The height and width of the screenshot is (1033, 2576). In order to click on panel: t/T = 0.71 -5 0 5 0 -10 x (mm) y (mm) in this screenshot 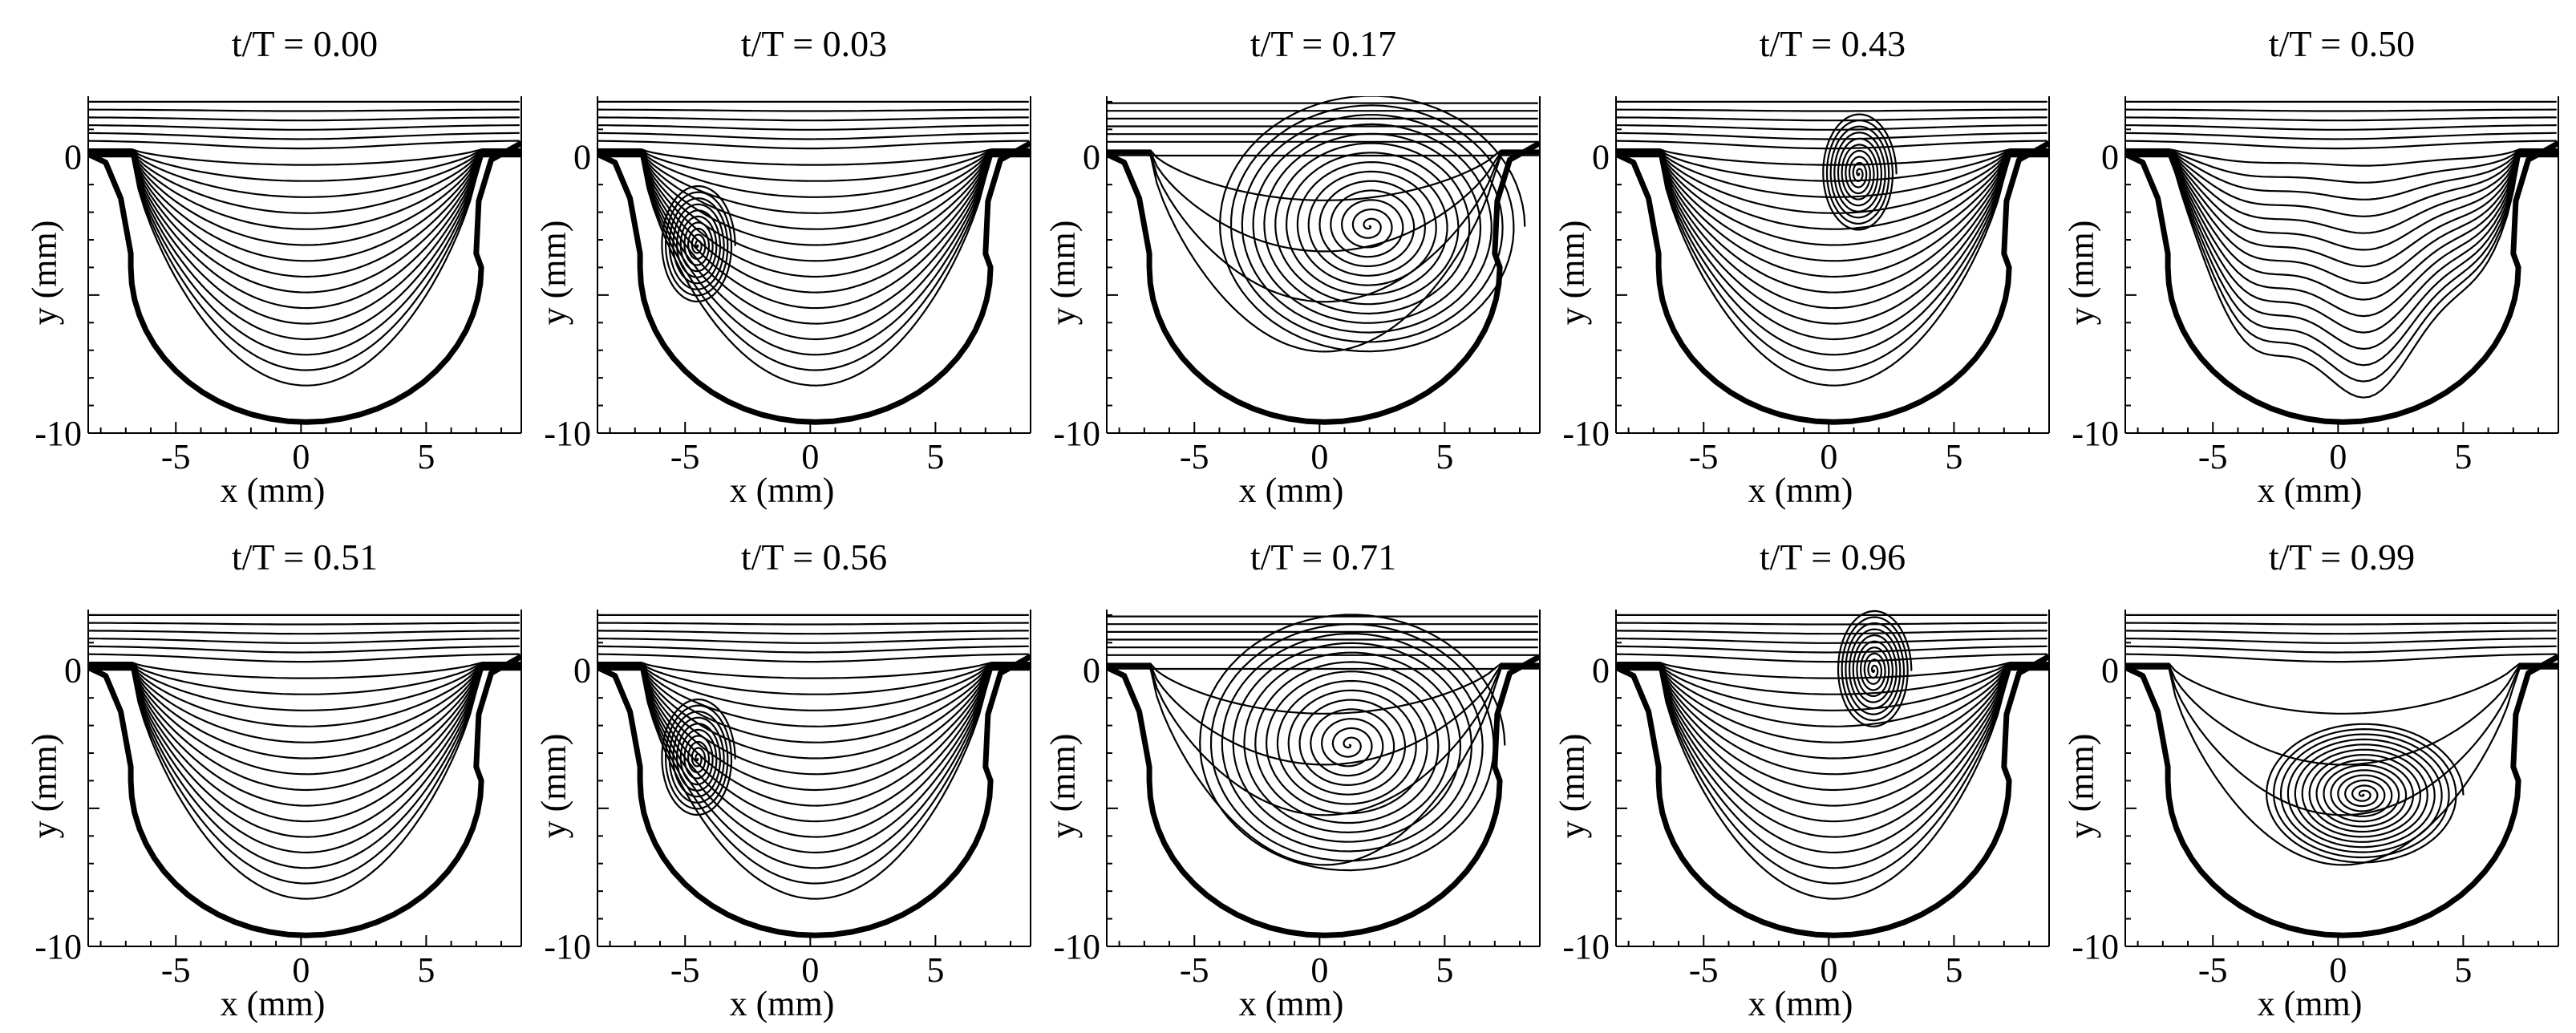, I will do `click(1292, 780)`.